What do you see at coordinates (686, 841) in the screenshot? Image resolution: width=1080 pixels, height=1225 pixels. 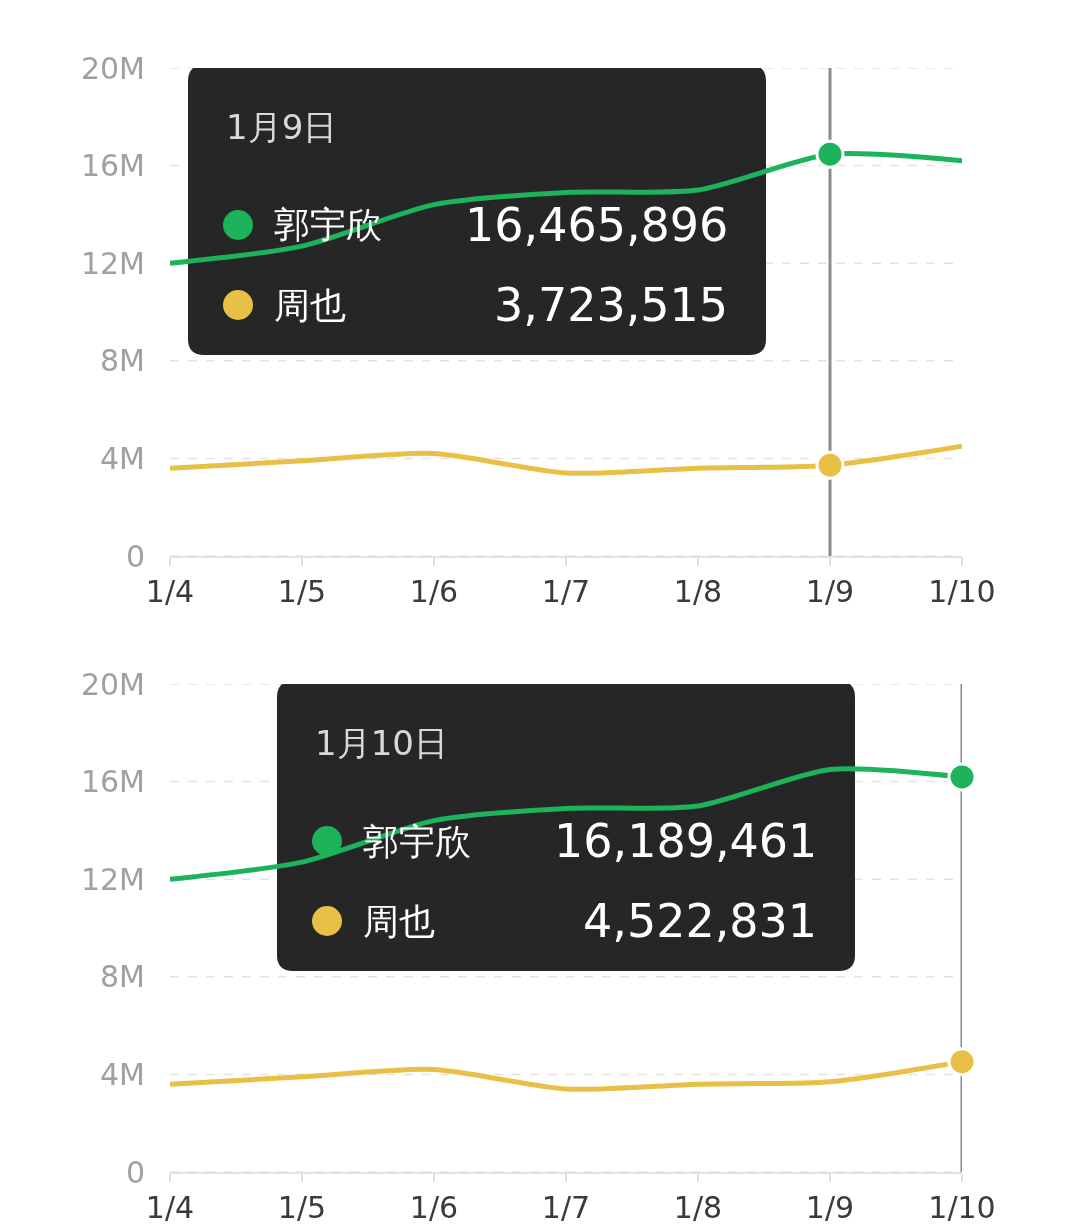 I see `annotation: 16,189,461` at bounding box center [686, 841].